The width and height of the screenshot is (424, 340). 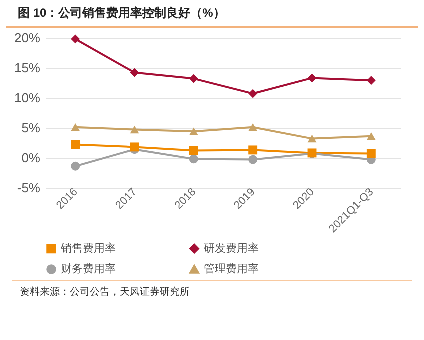 What do you see at coordinates (88, 248) in the screenshot?
I see `legend-label: 销售费用率` at bounding box center [88, 248].